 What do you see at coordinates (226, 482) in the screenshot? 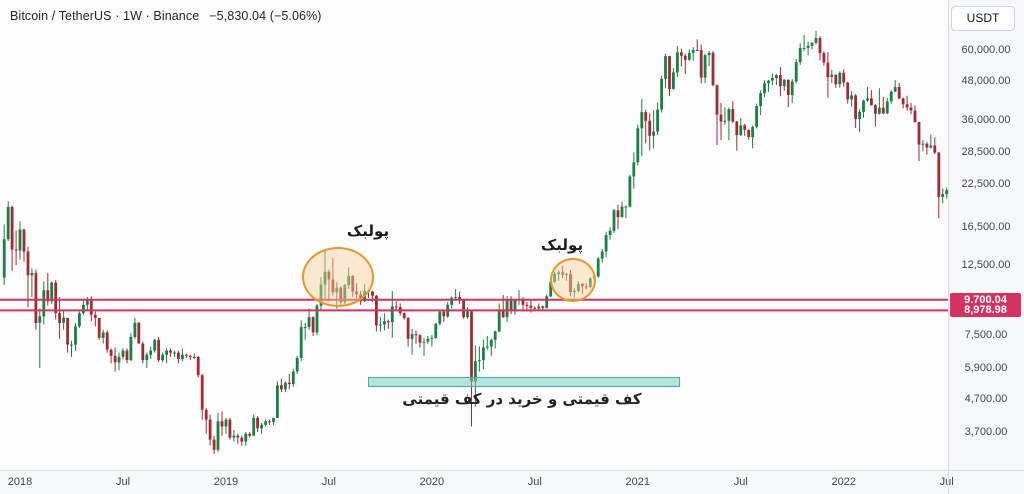
I see `x-axis-label: 2019` at bounding box center [226, 482].